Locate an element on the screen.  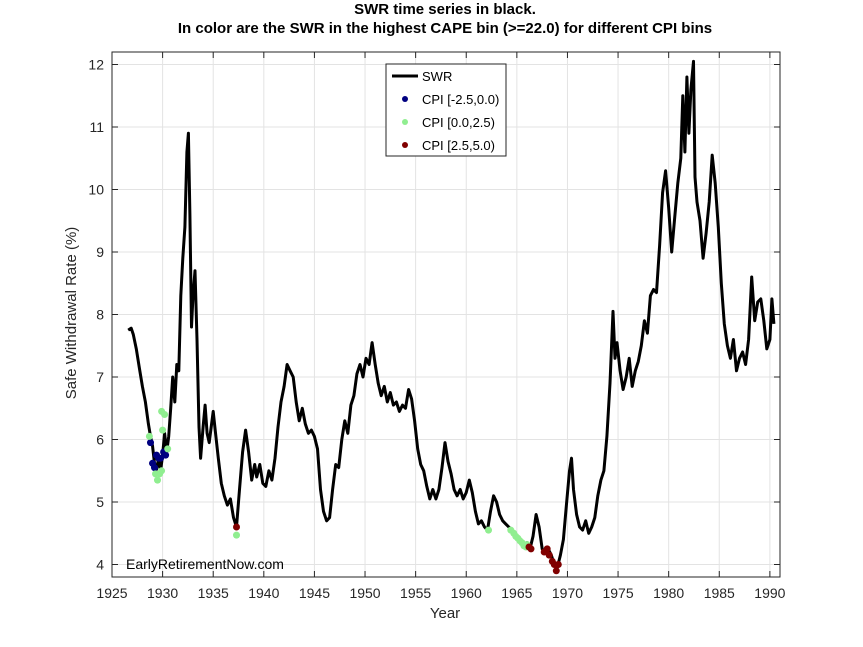
legend-box is located at coordinates (446, 110).